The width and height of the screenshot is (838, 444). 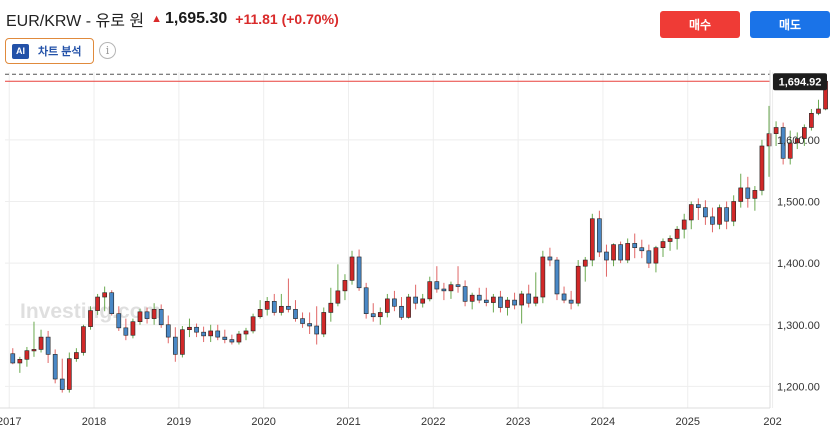 I want to click on last-price: 1,695.30, so click(x=196, y=18).